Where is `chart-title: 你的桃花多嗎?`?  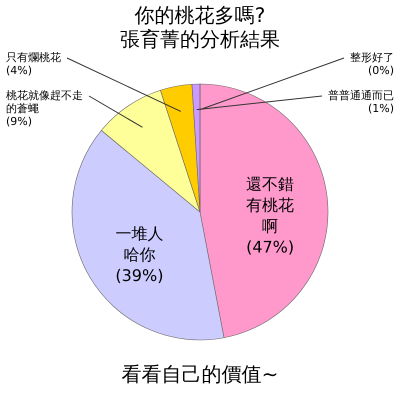 chart-title: 你的桃花多嗎? is located at coordinates (200, 15).